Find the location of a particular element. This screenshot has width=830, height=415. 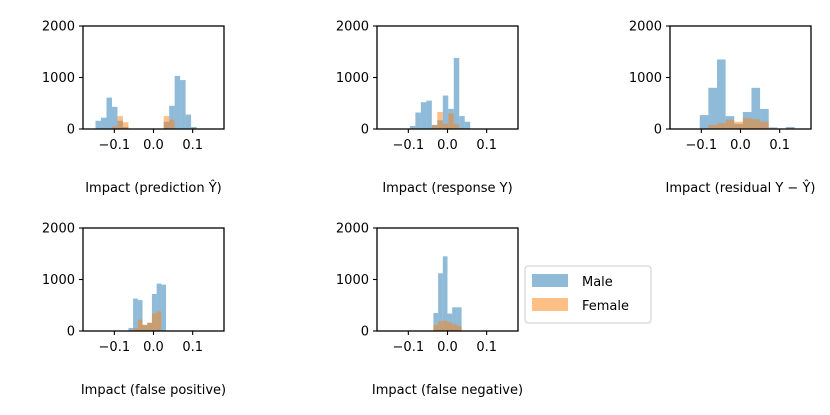

x-axis-label: Impact (response Y) is located at coordinates (447, 188).